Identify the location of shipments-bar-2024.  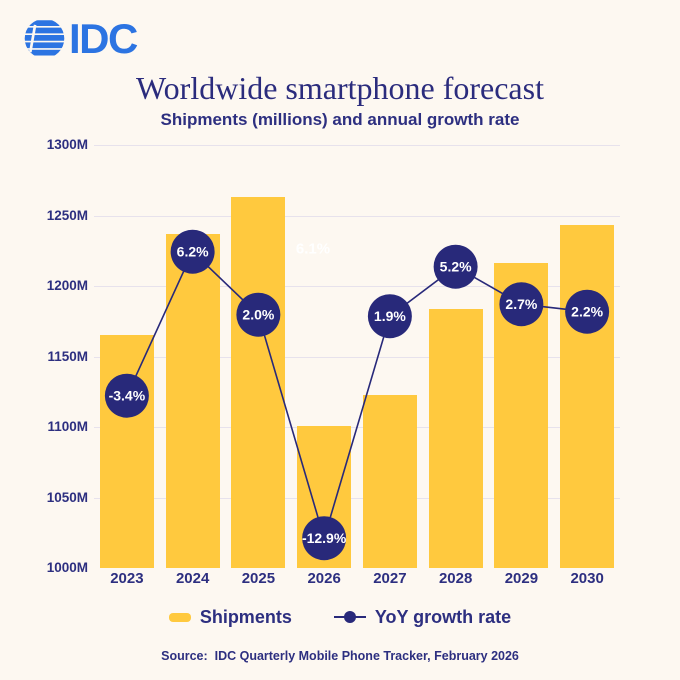
(192, 400).